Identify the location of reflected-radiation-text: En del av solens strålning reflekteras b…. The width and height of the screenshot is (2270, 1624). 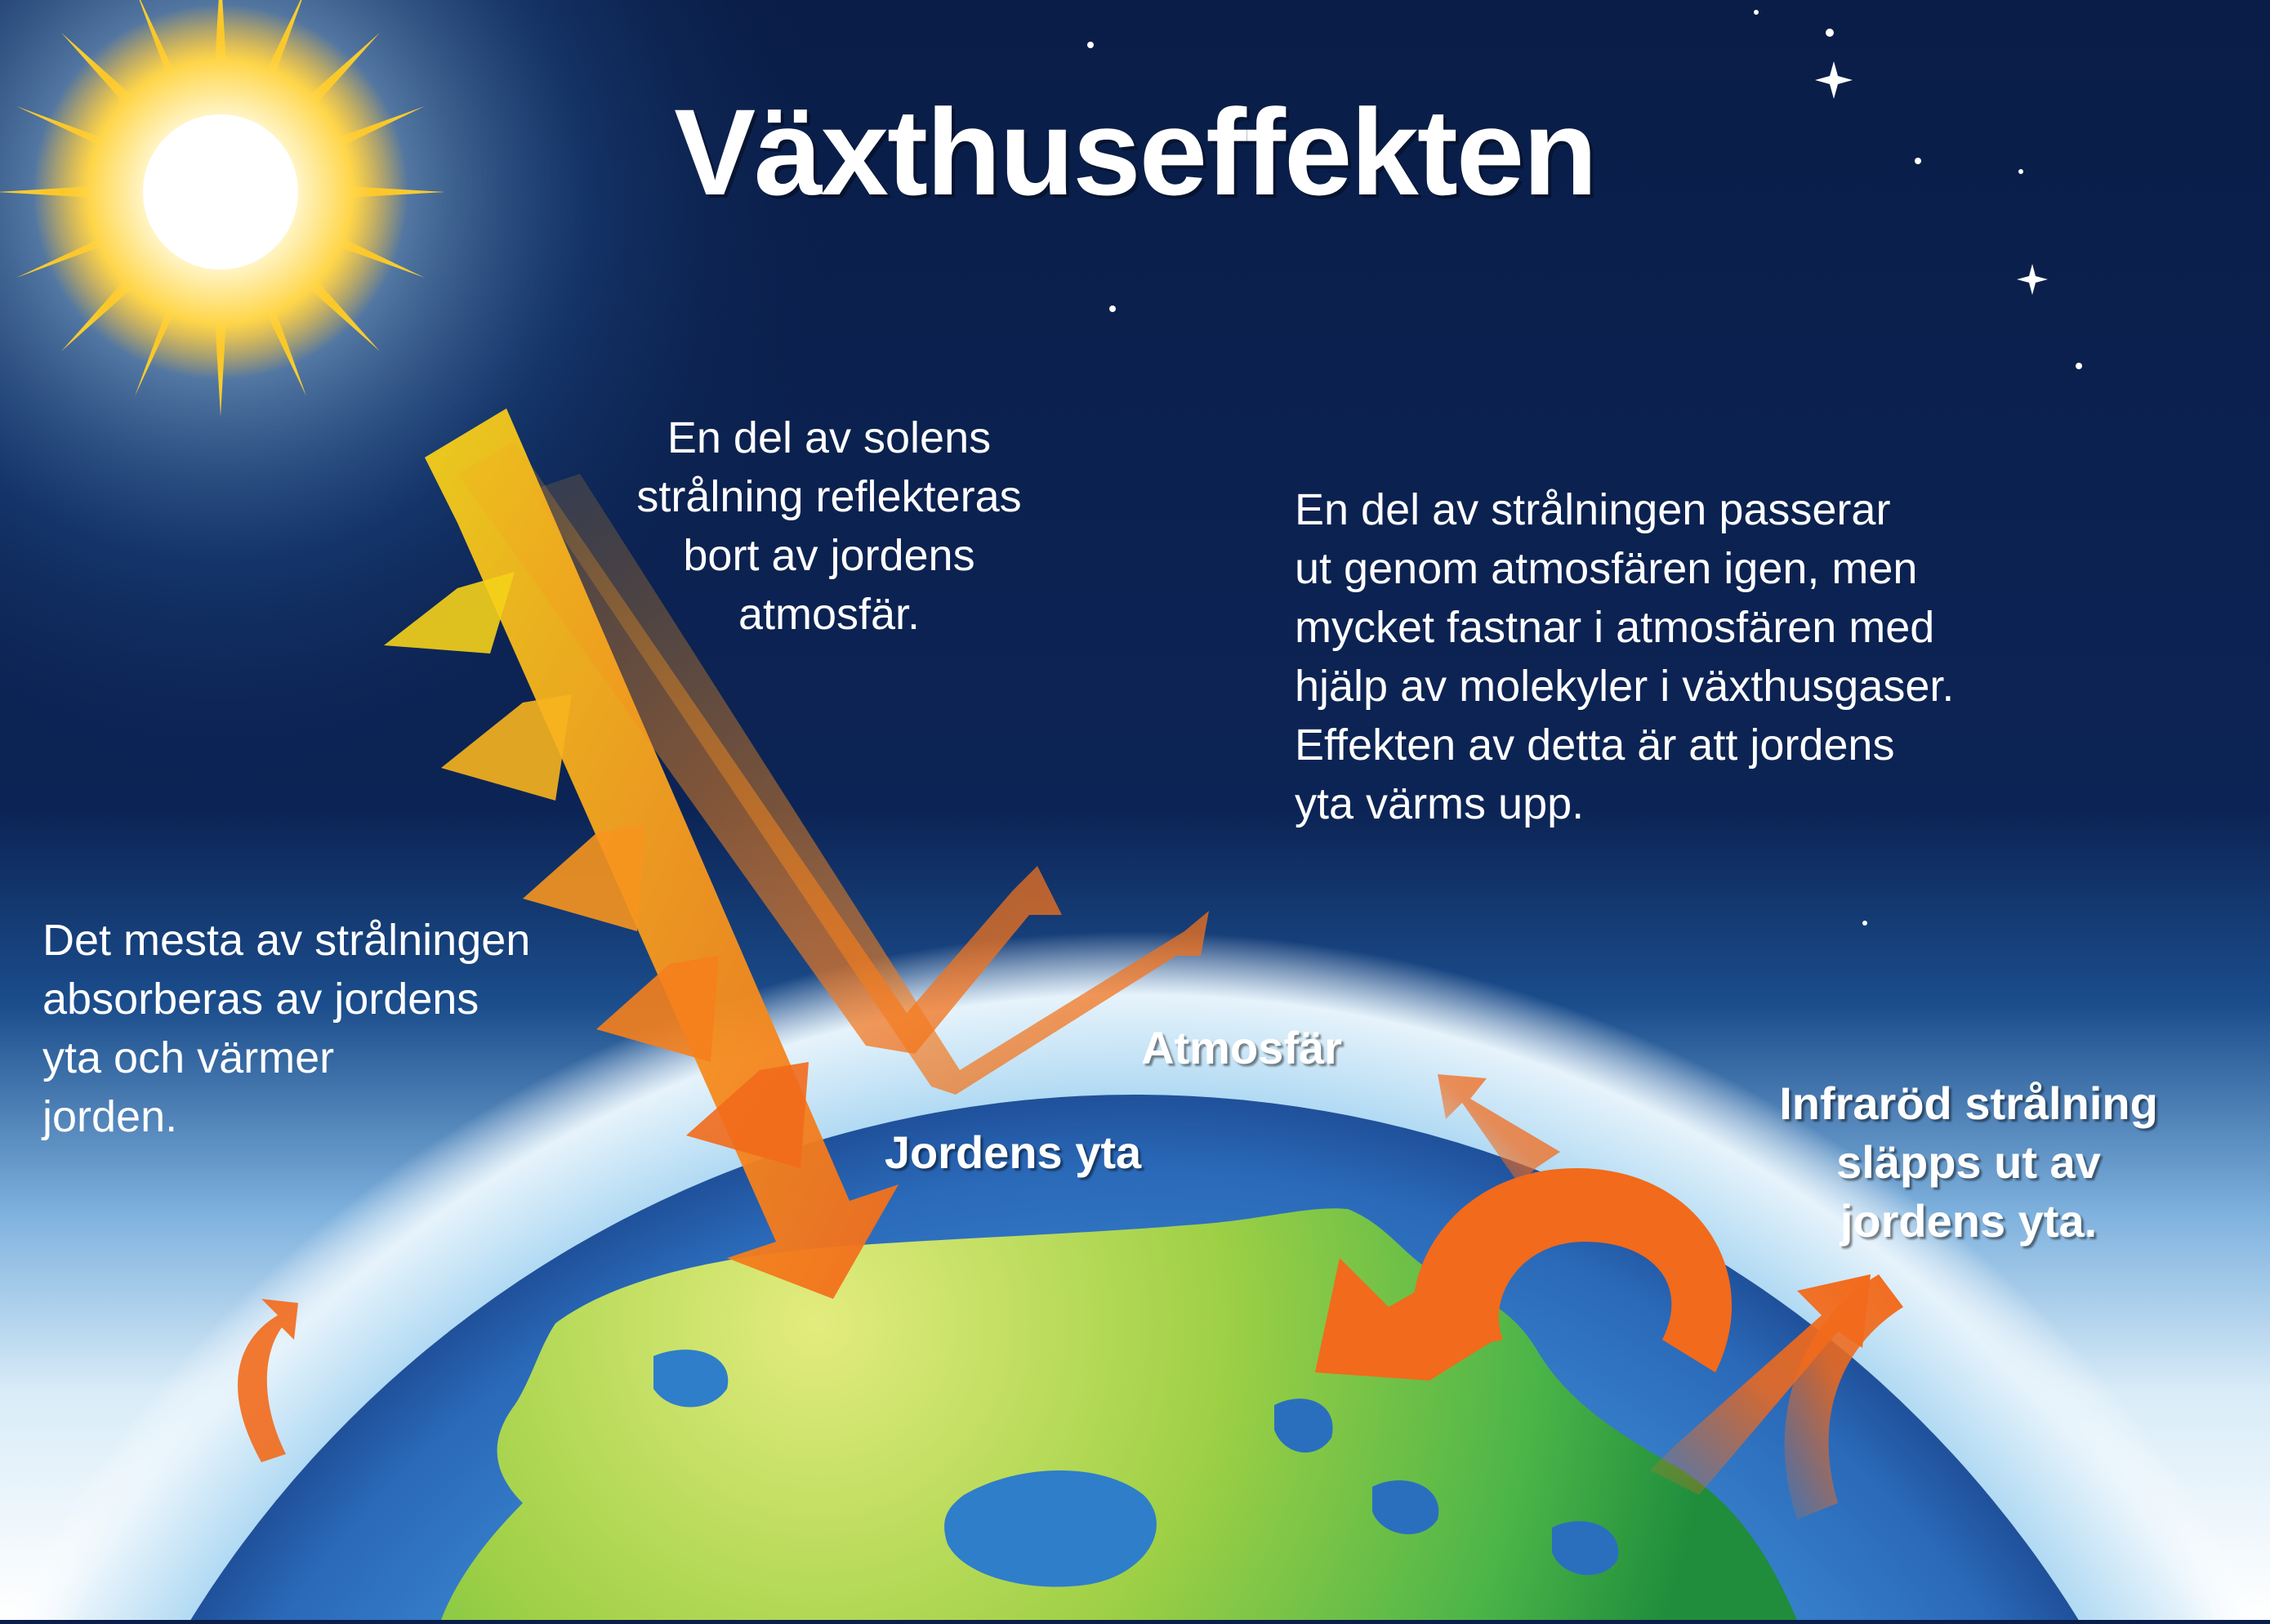
(829, 526).